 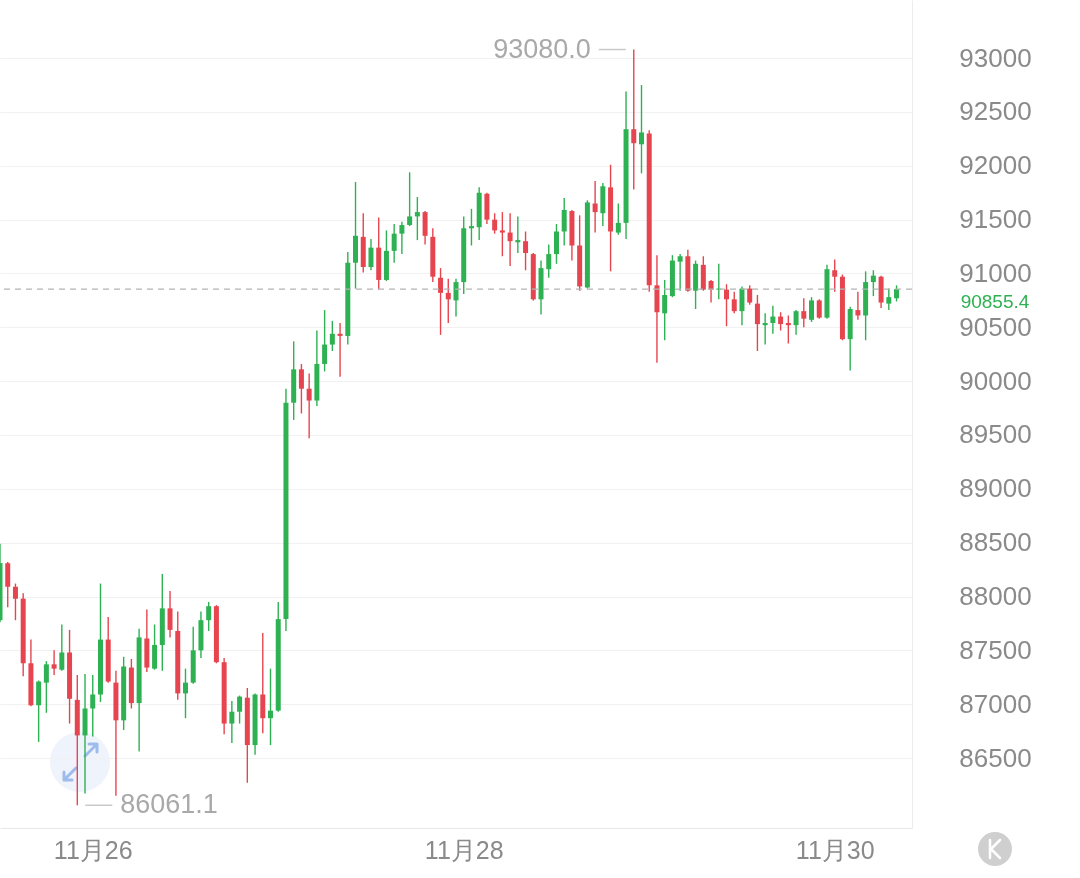 What do you see at coordinates (835, 849) in the screenshot?
I see `x-tick-label: 11月30` at bounding box center [835, 849].